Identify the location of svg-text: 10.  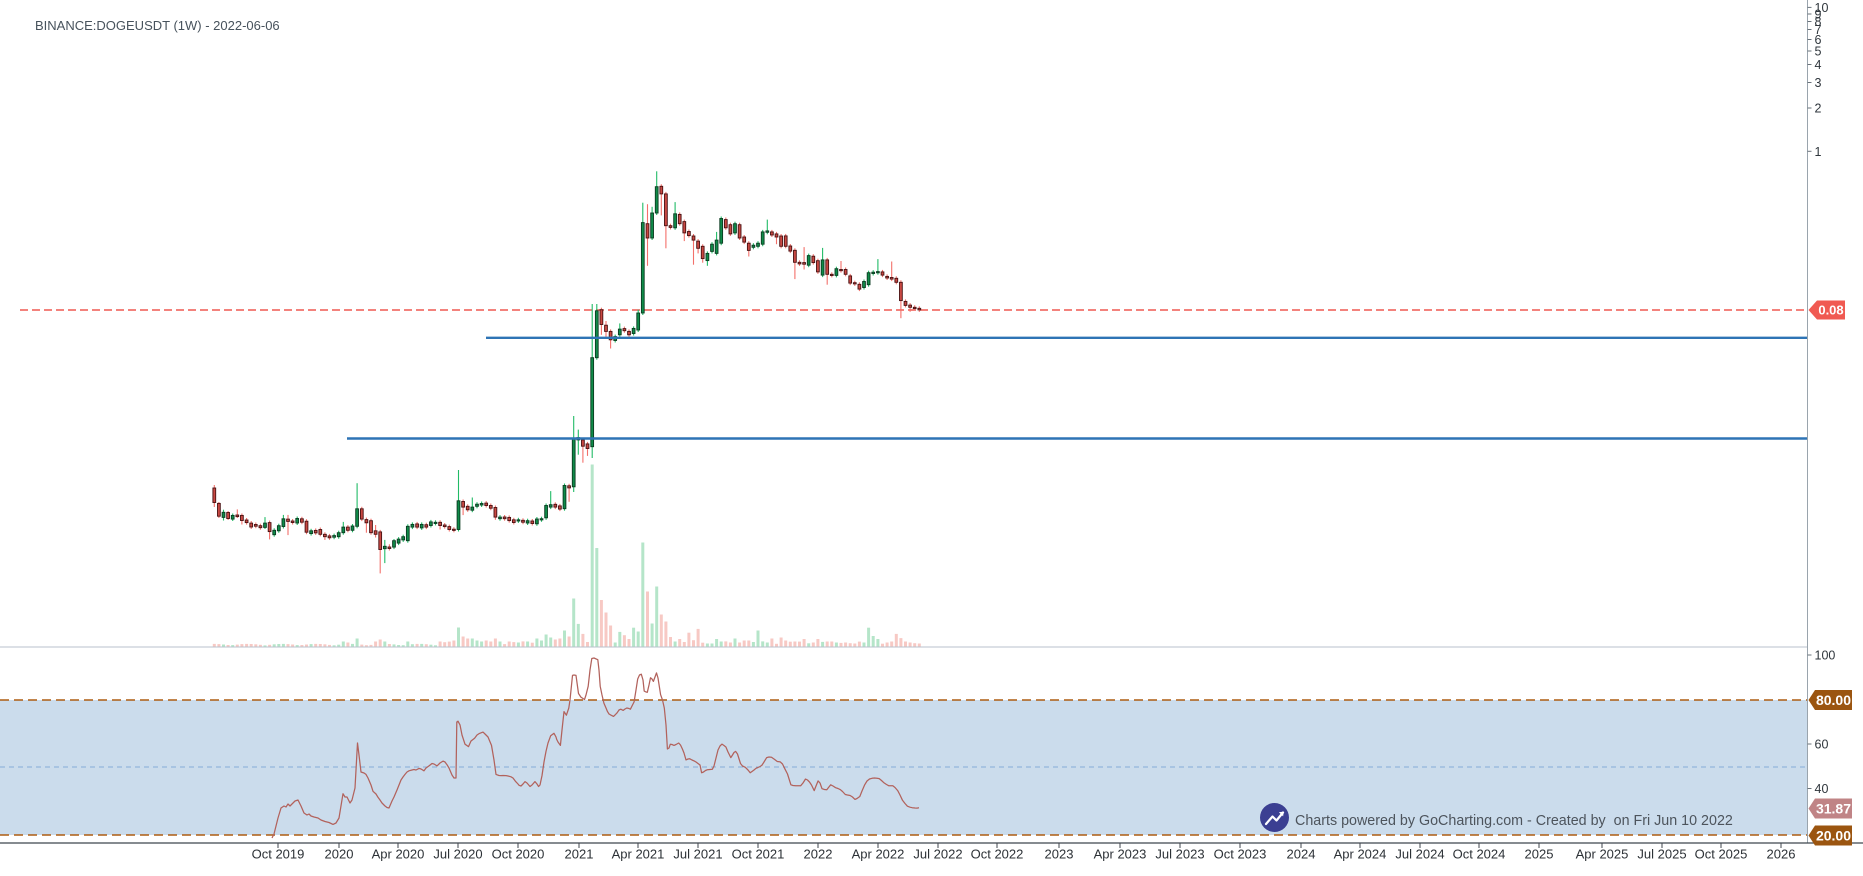
(1822, 8).